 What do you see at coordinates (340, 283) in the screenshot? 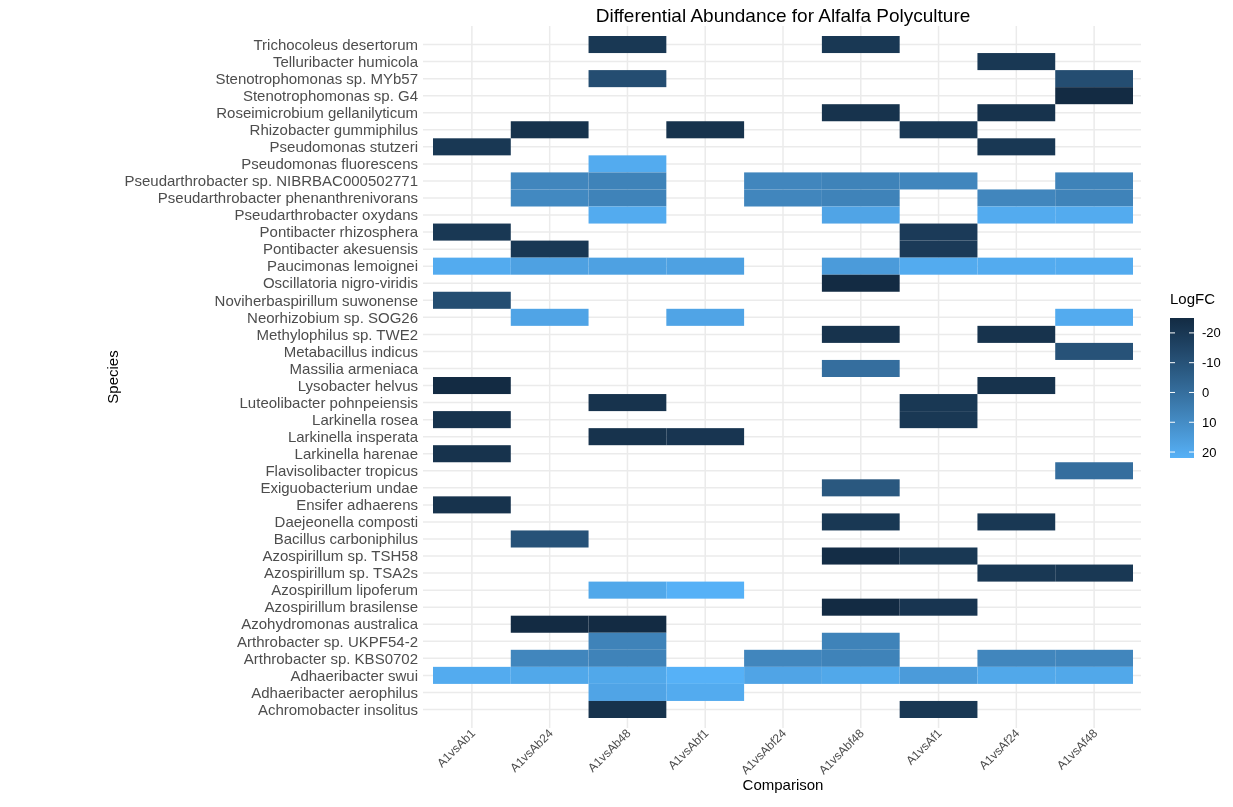
I see `y-tick-label: Oscillatoria nigro-viridis` at bounding box center [340, 283].